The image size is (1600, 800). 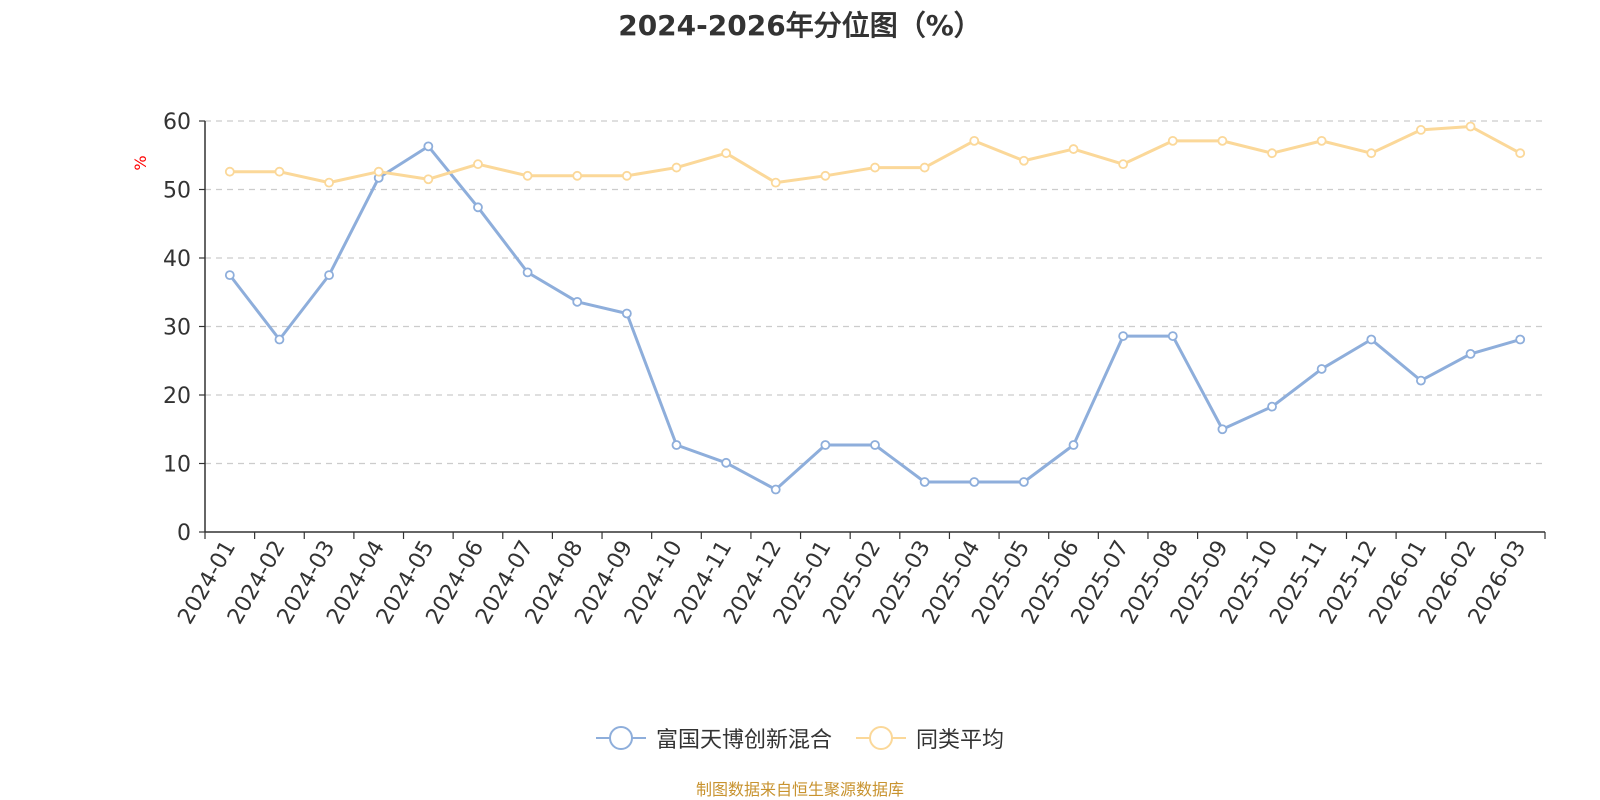 What do you see at coordinates (140, 162) in the screenshot?
I see `y-axis-label: %` at bounding box center [140, 162].